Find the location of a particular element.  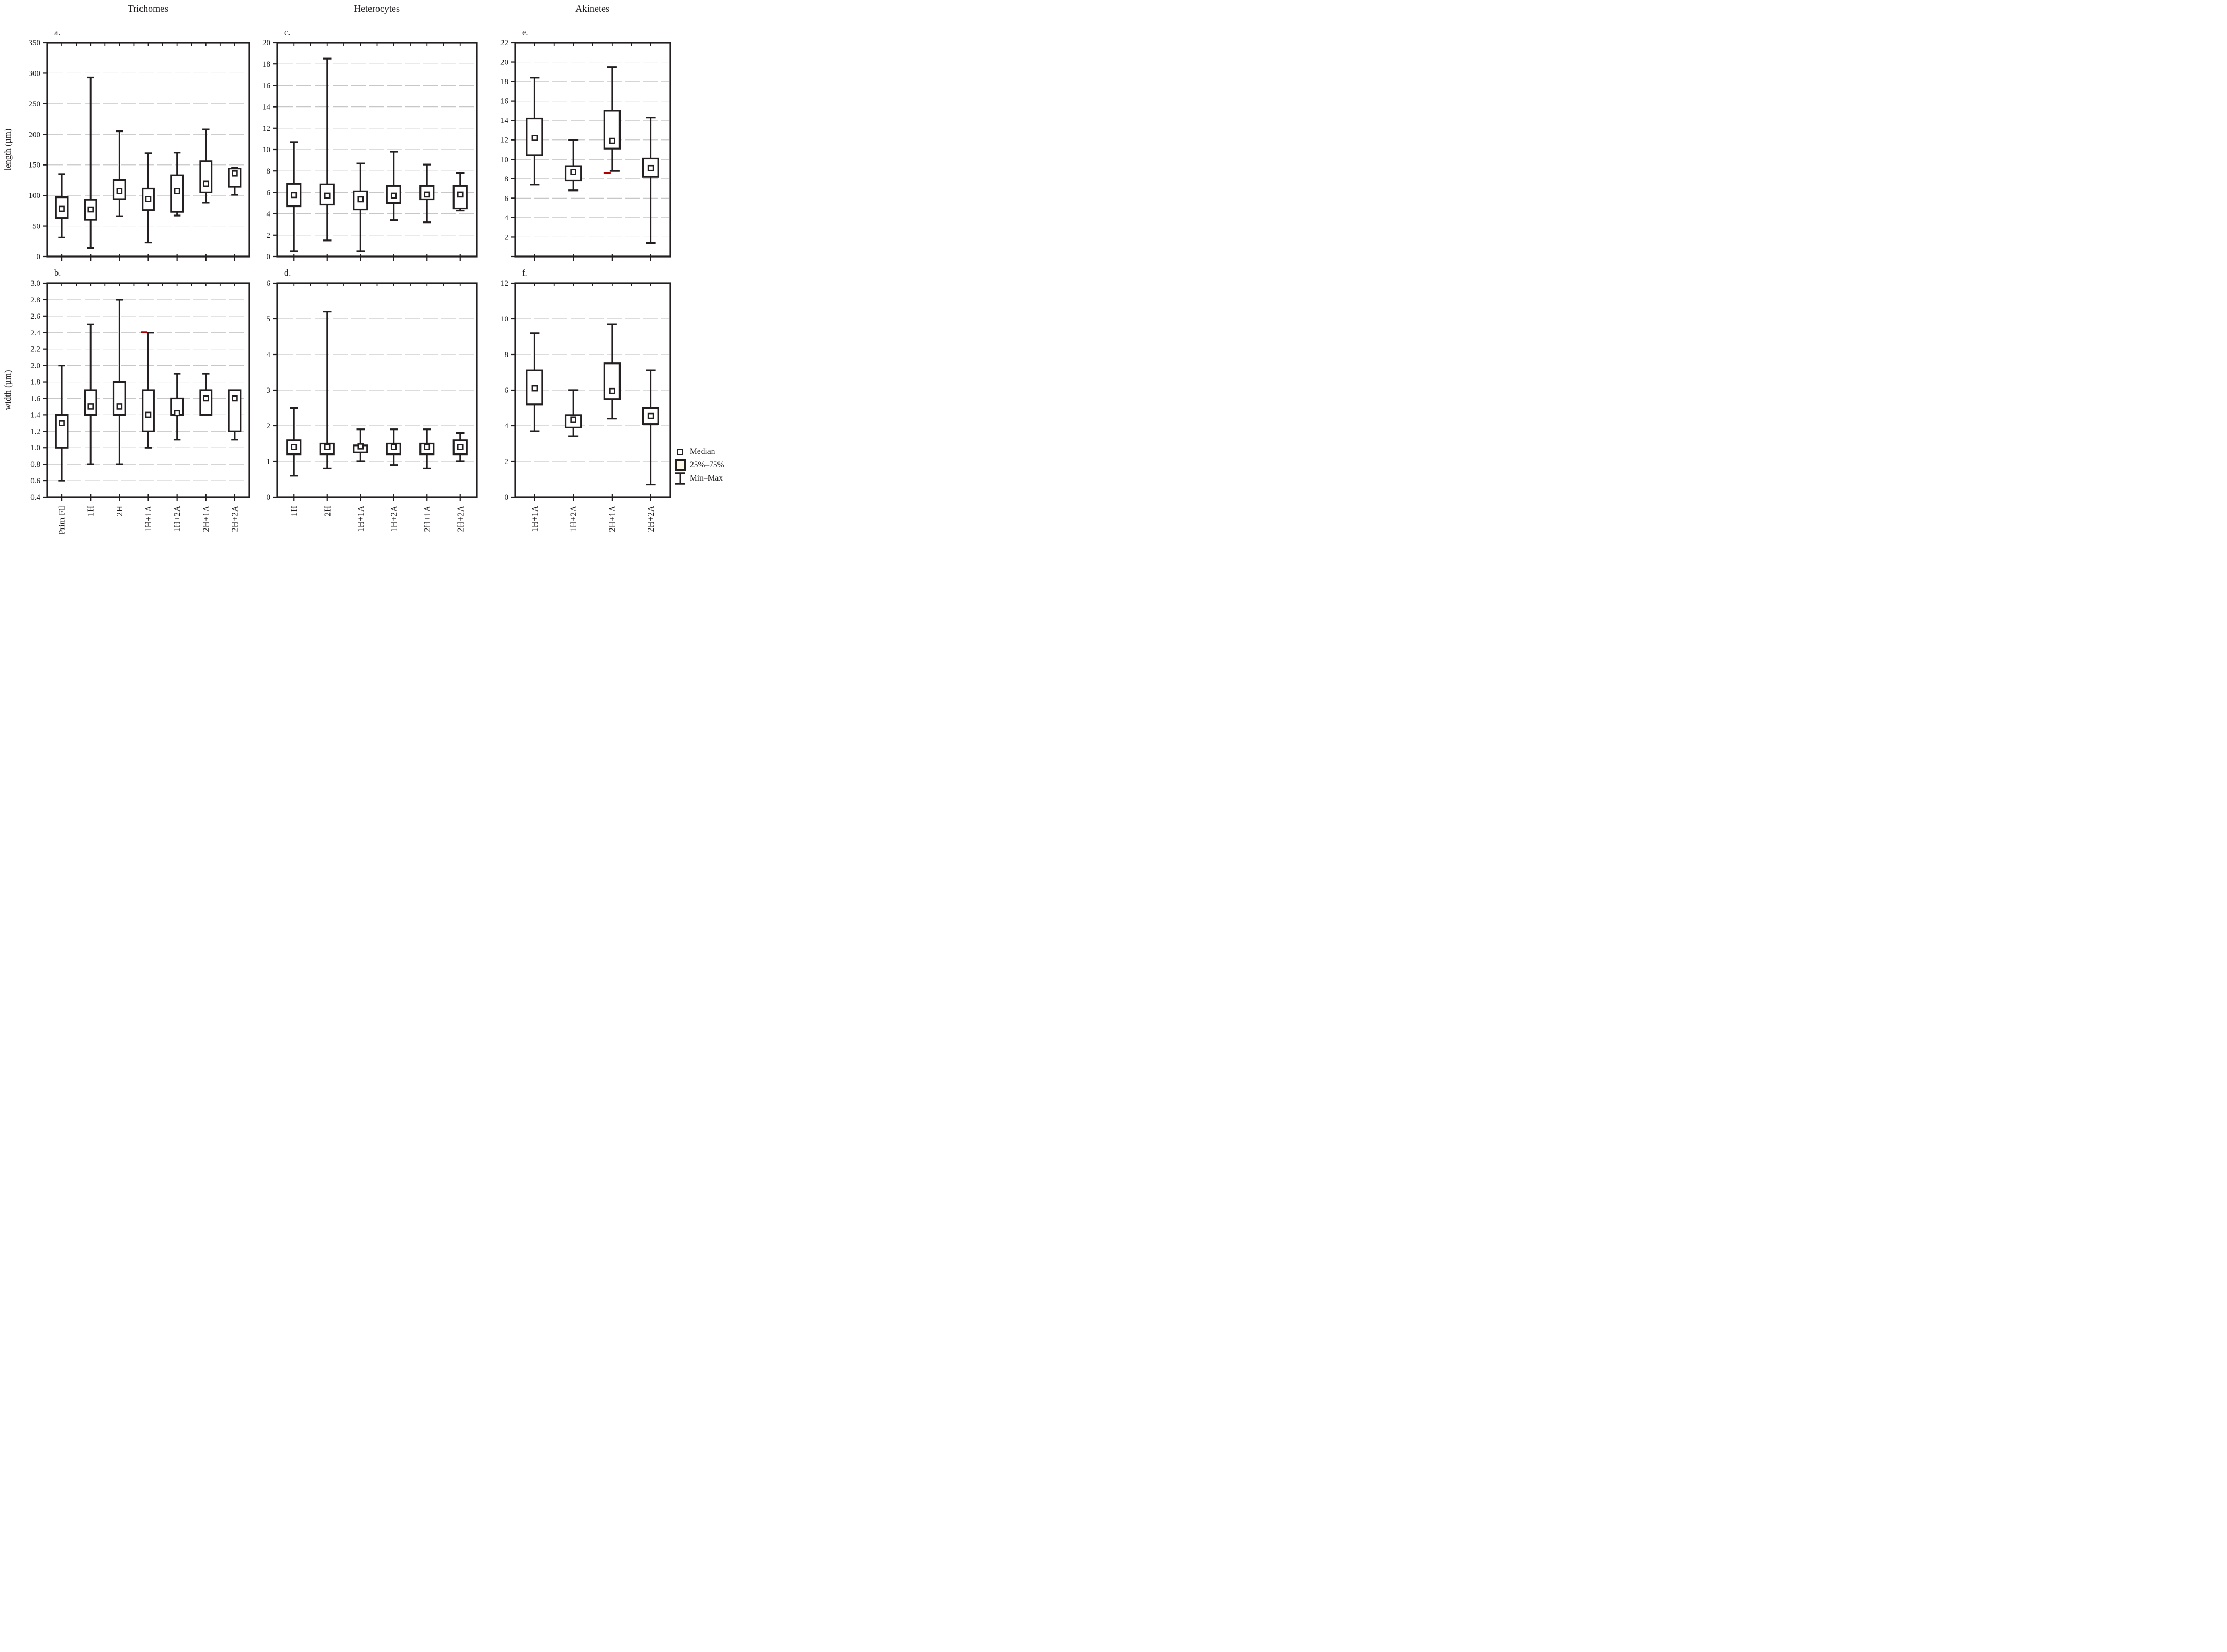

svg-text: 0.4 is located at coordinates (35, 497).